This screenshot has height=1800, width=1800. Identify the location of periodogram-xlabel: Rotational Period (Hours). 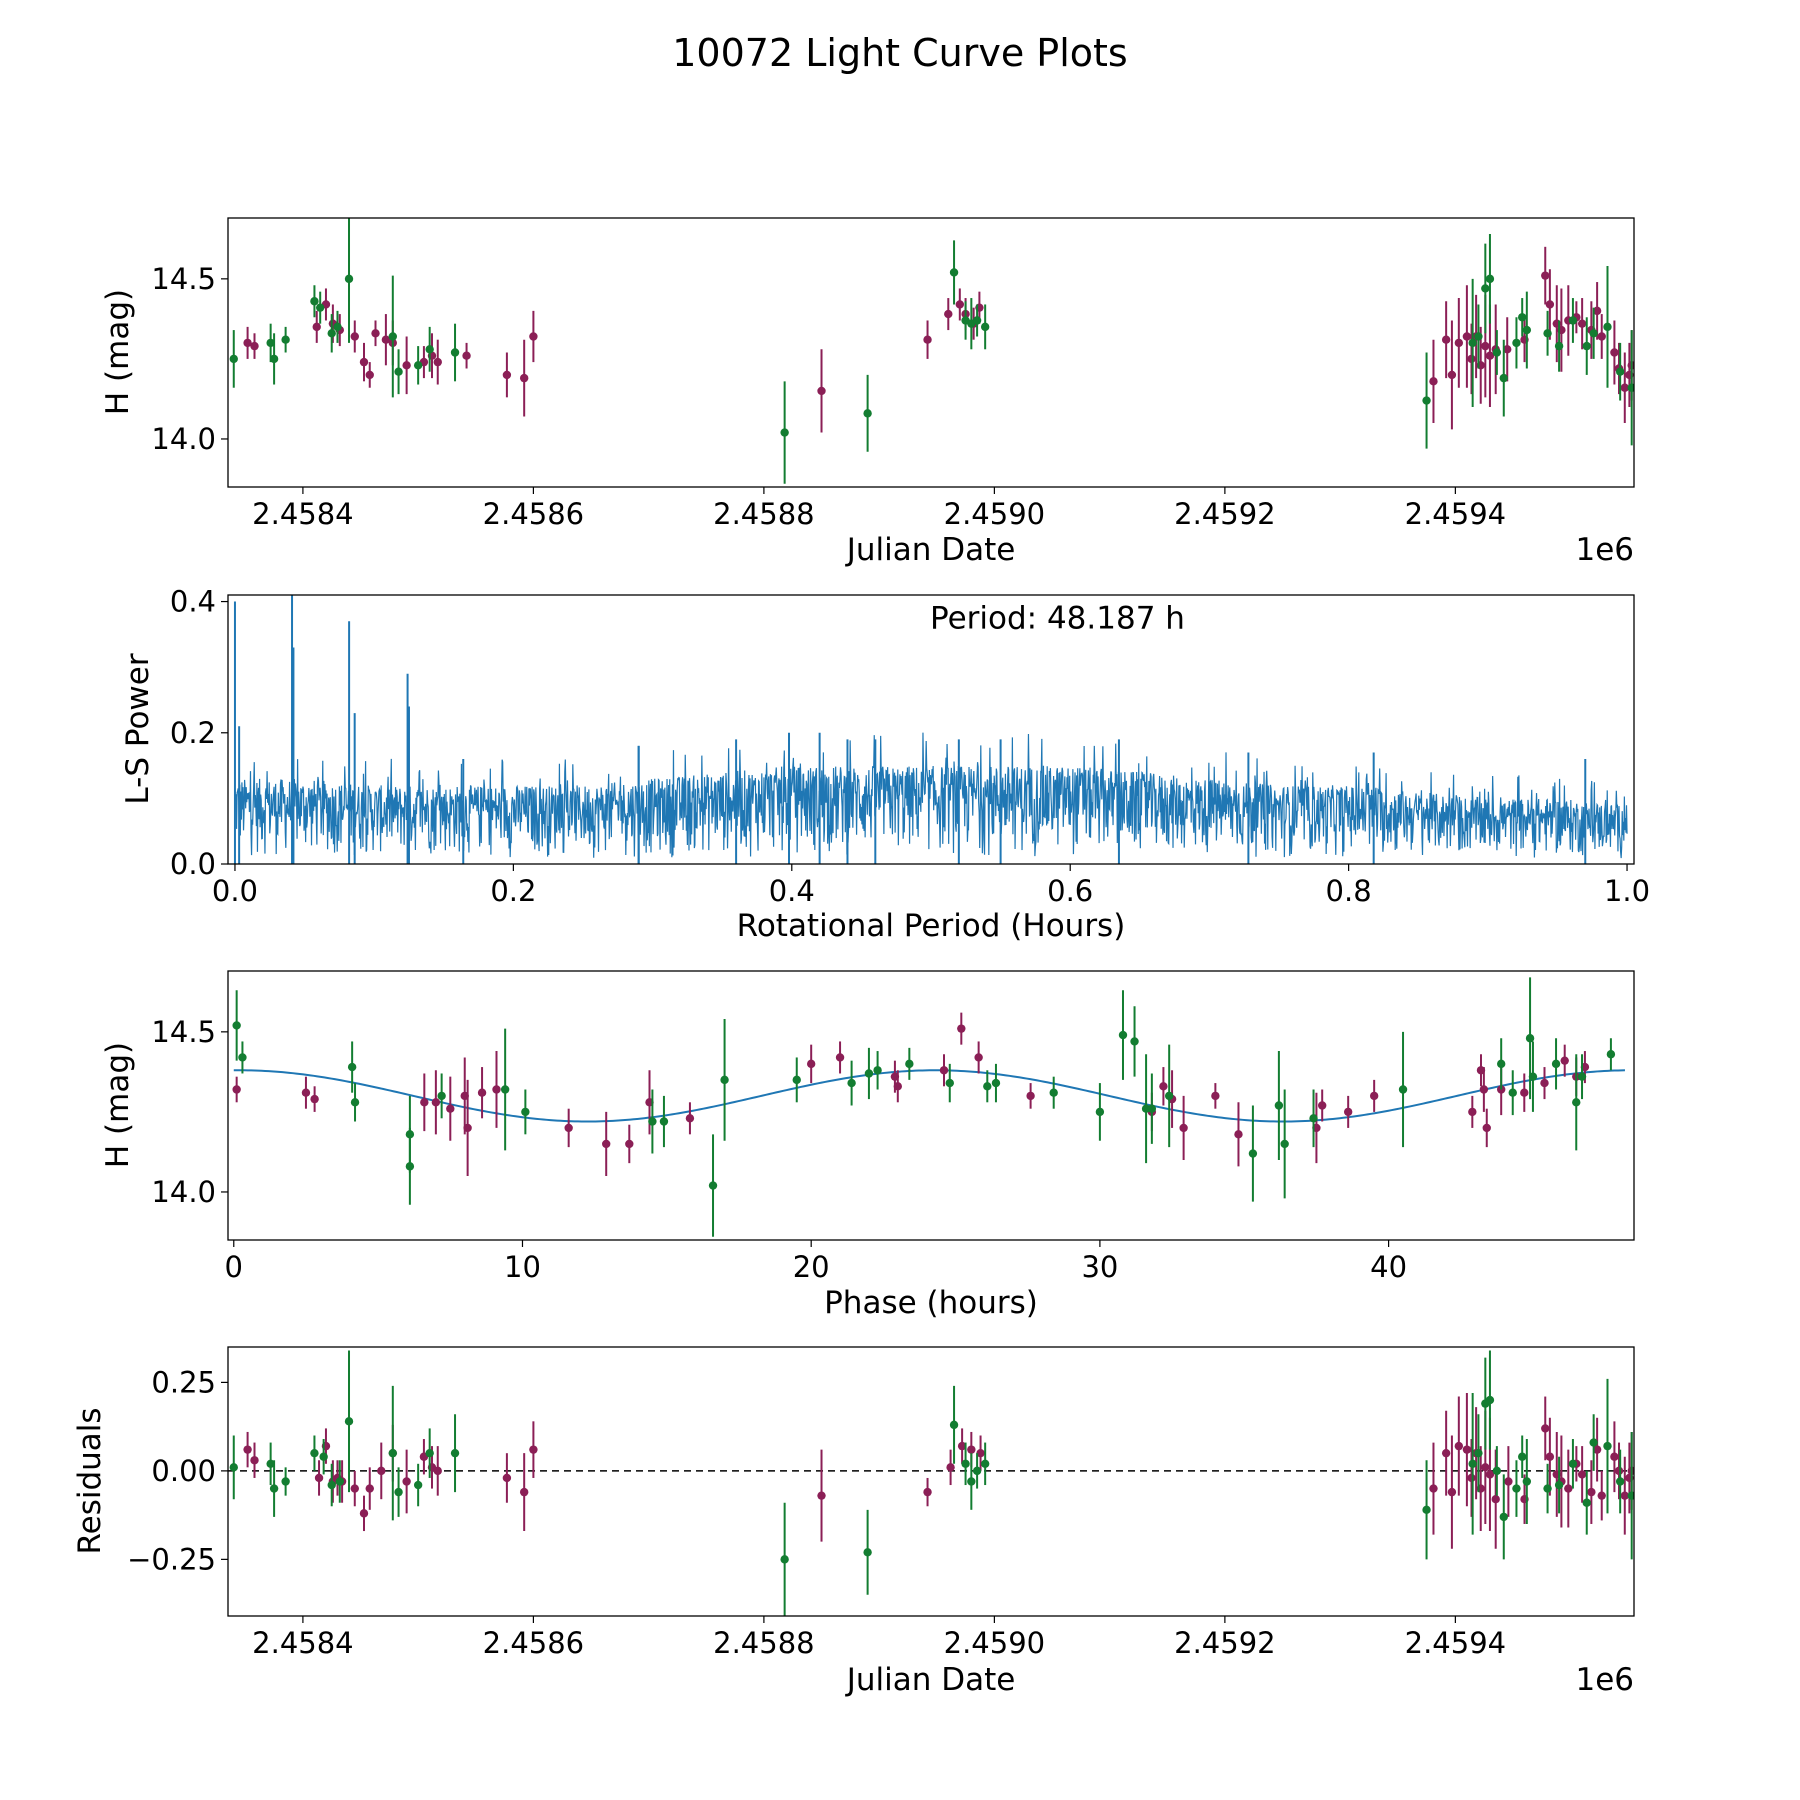
(931, 926).